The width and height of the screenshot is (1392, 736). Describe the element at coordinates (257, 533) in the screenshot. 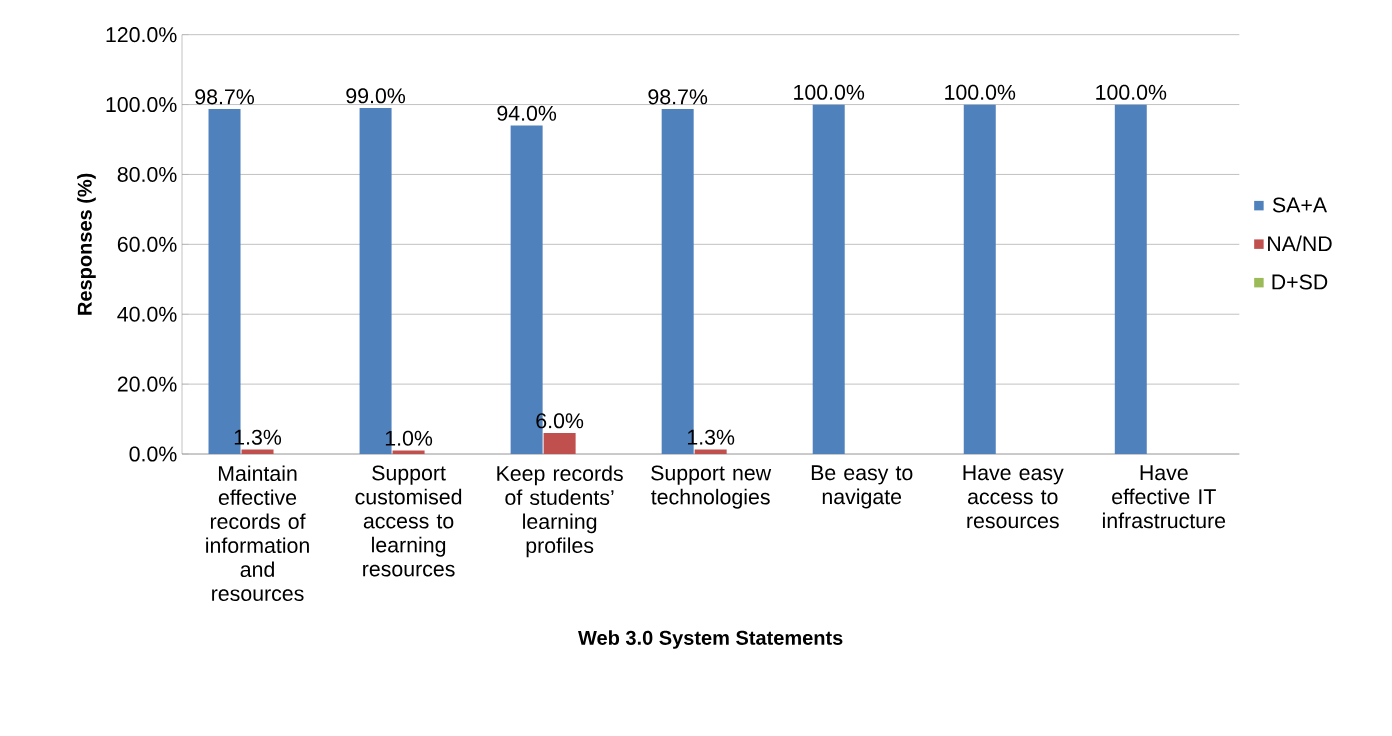

I see `x-tick-label: Maintain effective records of information and resources` at that location.